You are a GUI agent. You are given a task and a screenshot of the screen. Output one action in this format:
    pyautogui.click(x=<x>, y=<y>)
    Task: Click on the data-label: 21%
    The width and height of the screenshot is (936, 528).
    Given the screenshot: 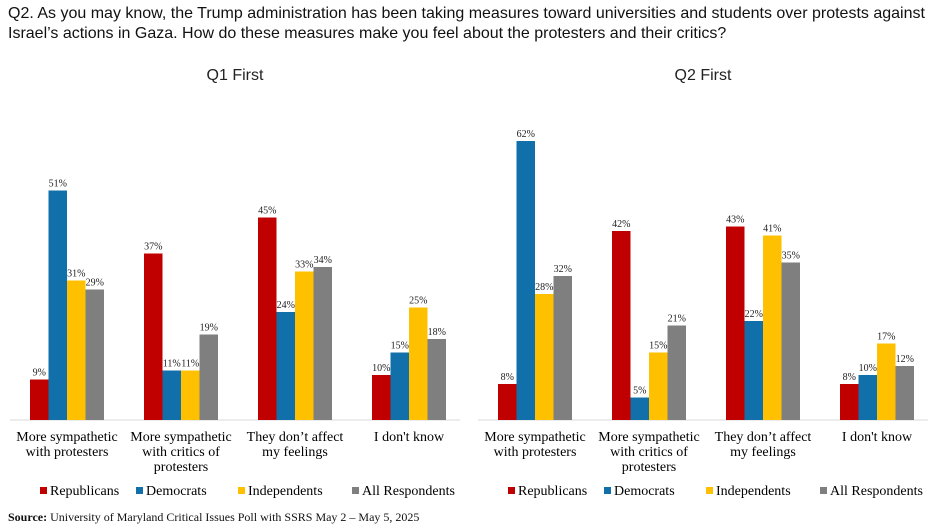 What is the action you would take?
    pyautogui.click(x=677, y=319)
    